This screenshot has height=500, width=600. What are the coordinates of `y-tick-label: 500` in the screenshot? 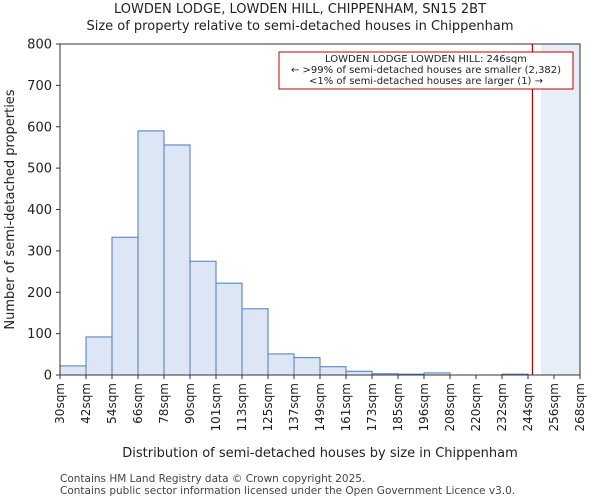 It's located at (39, 169).